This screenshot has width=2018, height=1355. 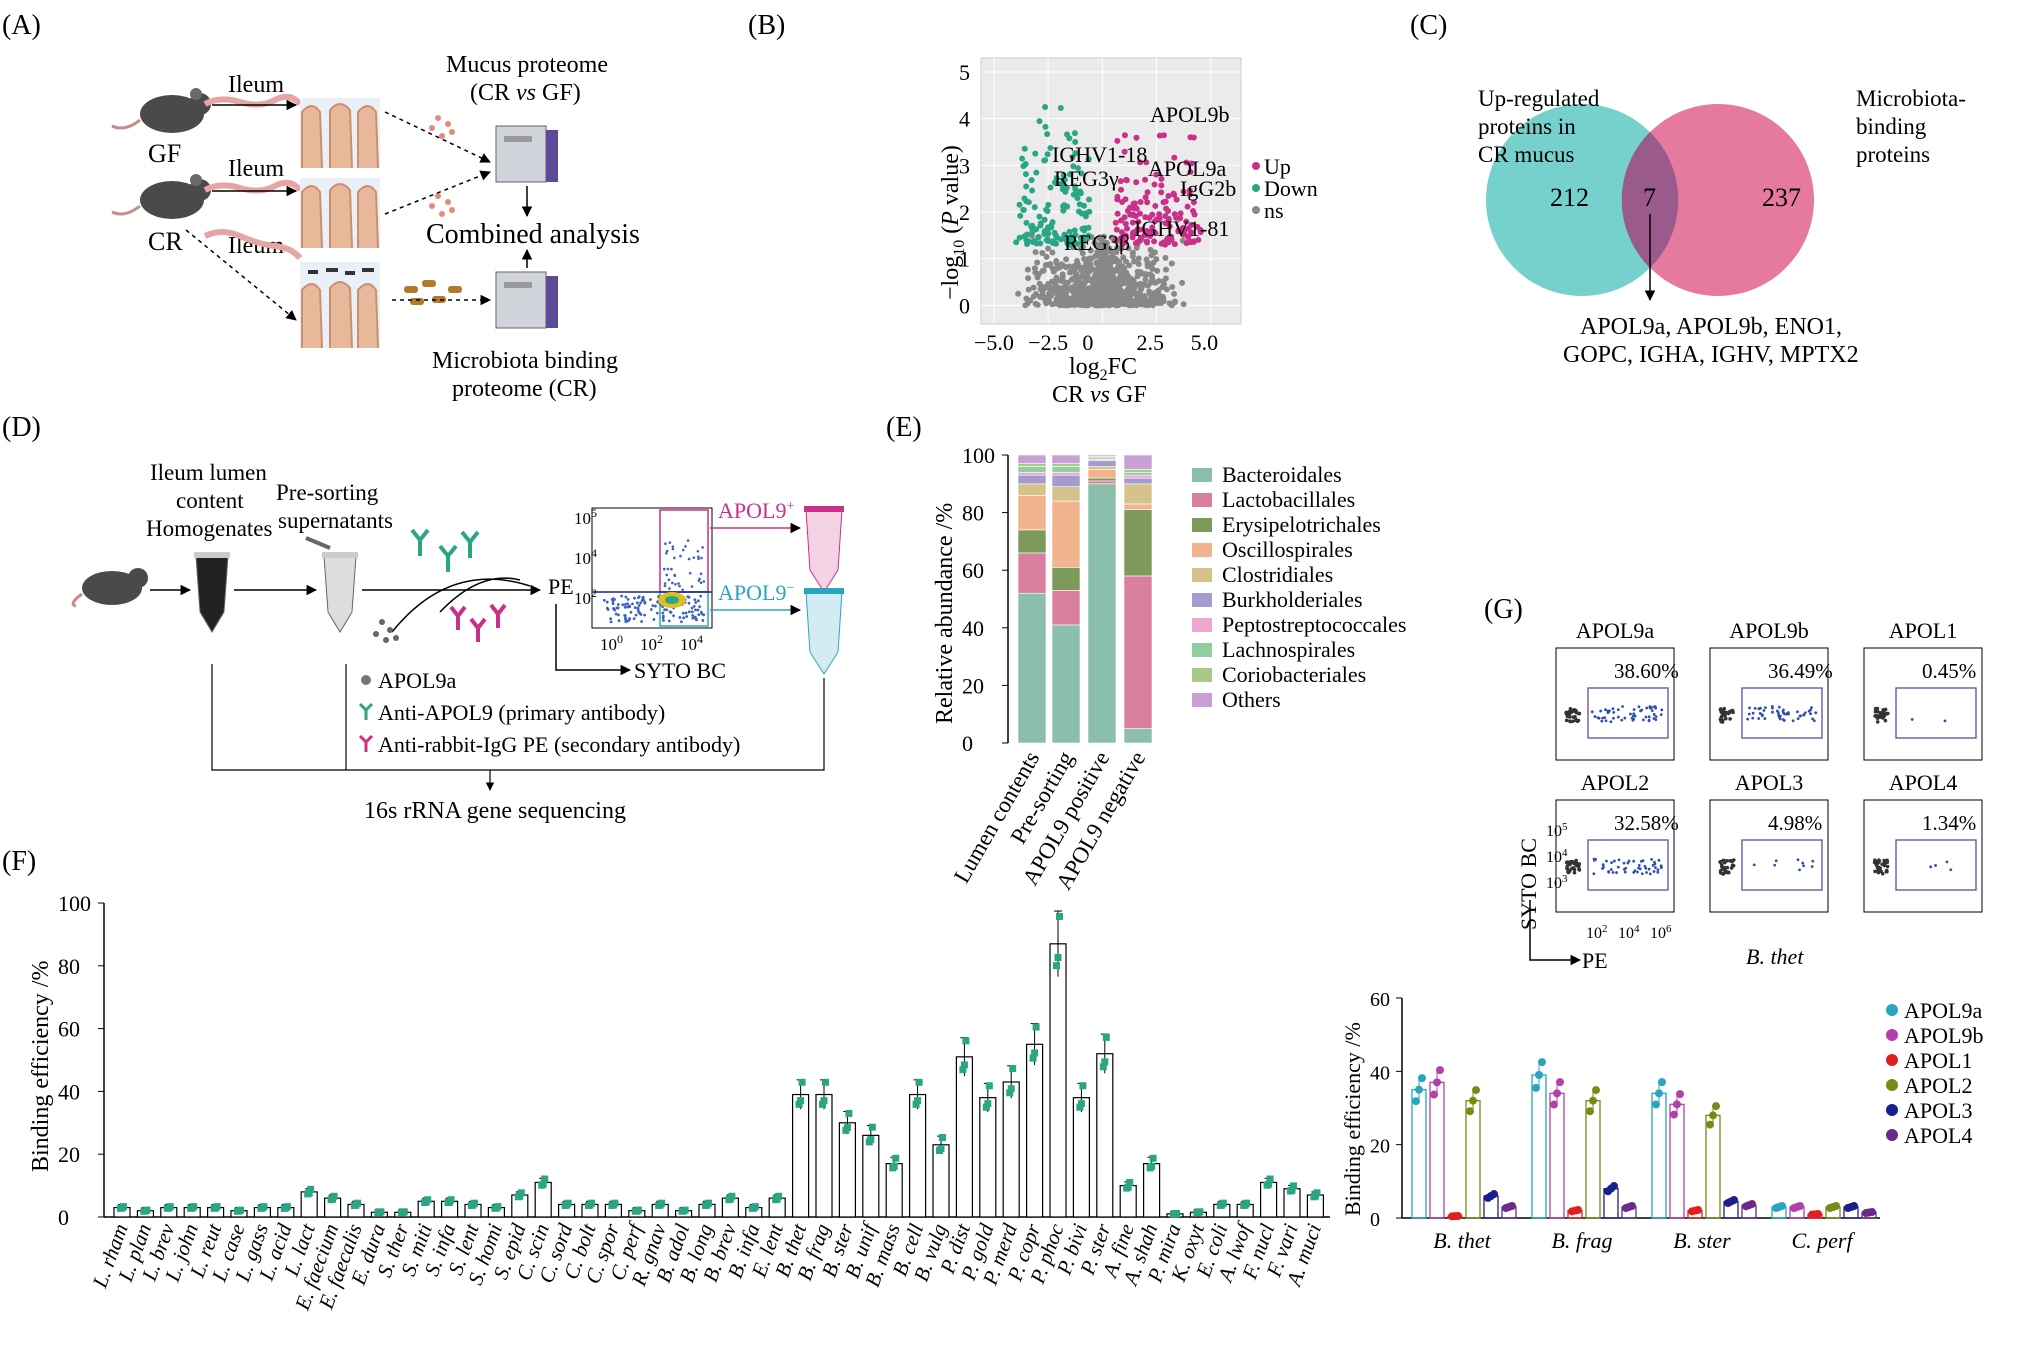 What do you see at coordinates (1911, 98) in the screenshot?
I see `venn-right-title-1: Microbiota-` at bounding box center [1911, 98].